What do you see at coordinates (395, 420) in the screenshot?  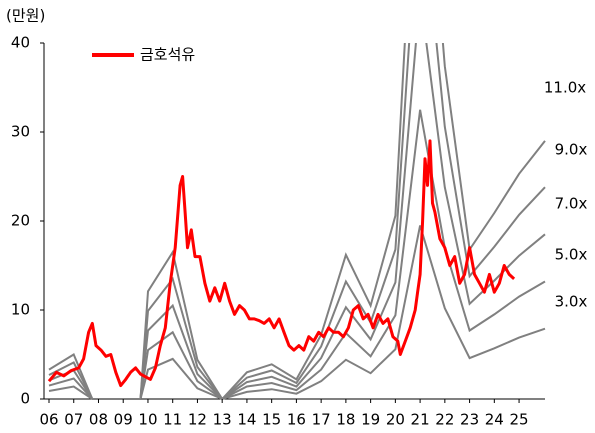 I see `x-tick-label: 20` at bounding box center [395, 420].